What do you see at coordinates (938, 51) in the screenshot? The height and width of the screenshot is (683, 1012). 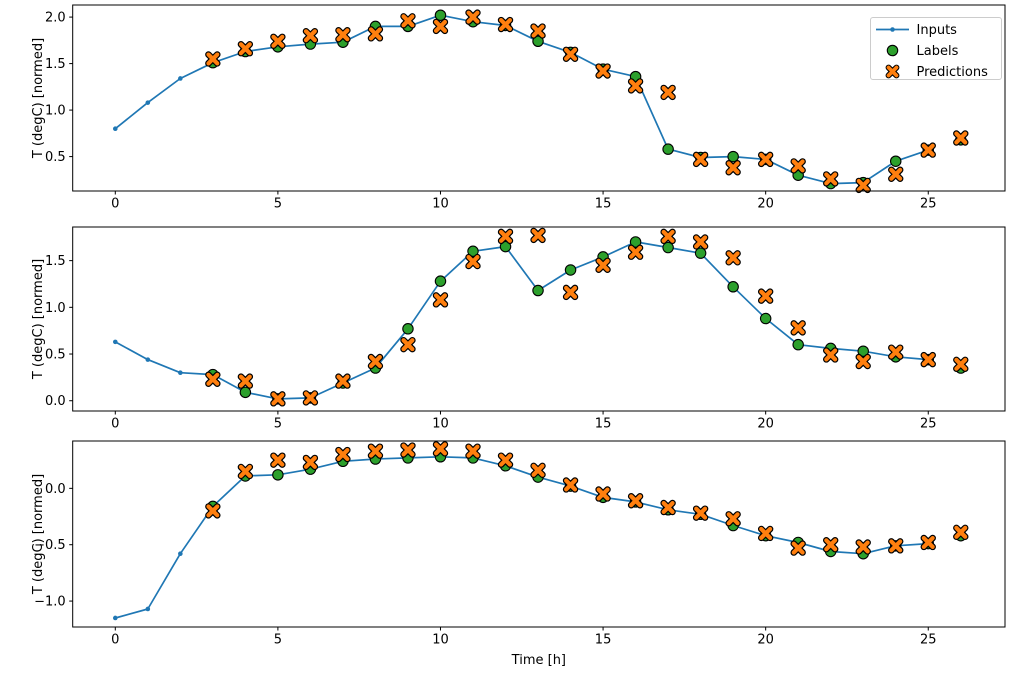 I see `legend-entry-label: Labels` at bounding box center [938, 51].